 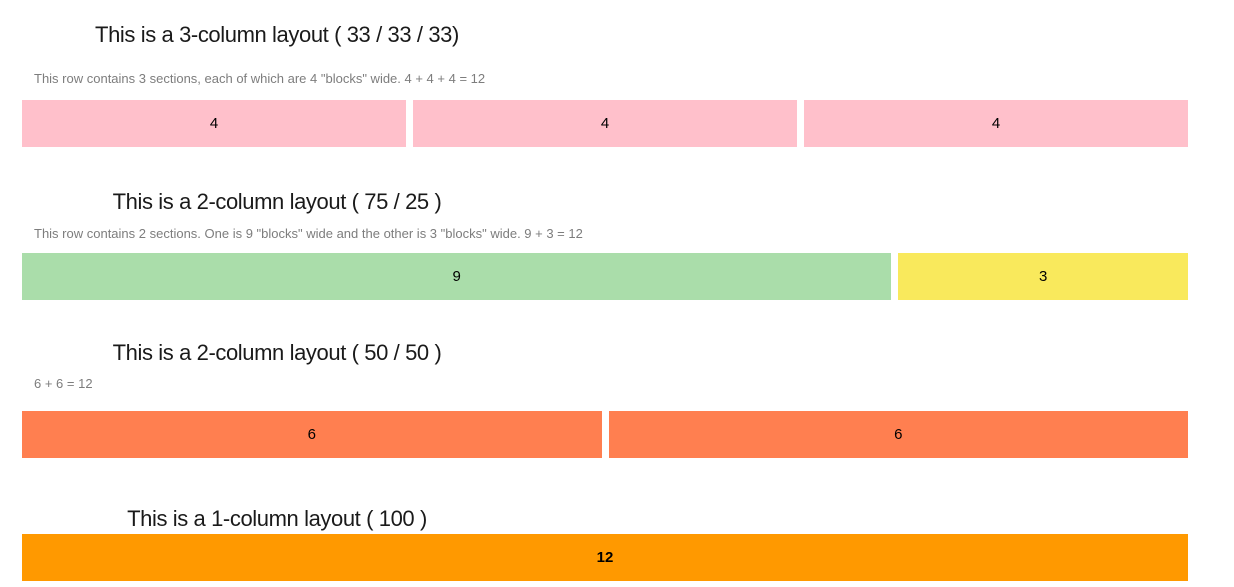 I want to click on section-heading-wrap: This is a 2-column layout ( 75 / 25 ), so click(x=277, y=180).